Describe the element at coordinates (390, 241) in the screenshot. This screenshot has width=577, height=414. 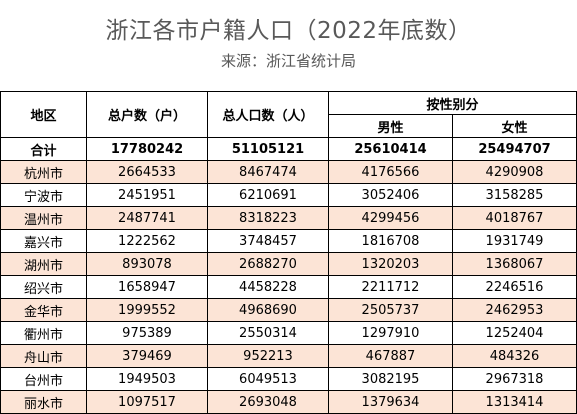
I see `city-male: 1816708` at that location.